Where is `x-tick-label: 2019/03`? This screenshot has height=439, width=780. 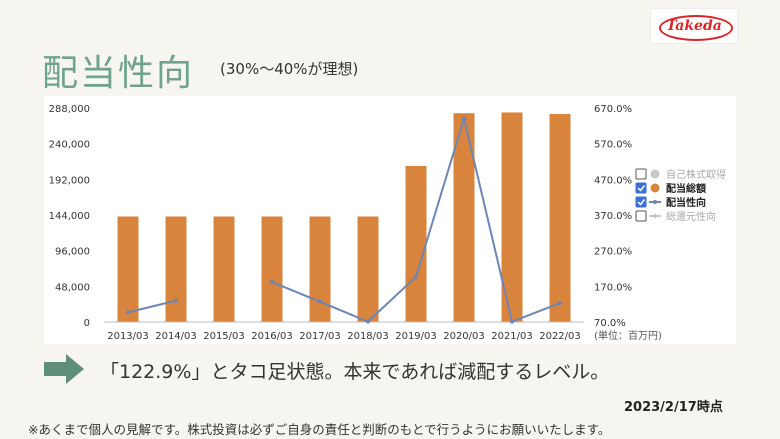 x-tick-label: 2019/03 is located at coordinates (416, 336).